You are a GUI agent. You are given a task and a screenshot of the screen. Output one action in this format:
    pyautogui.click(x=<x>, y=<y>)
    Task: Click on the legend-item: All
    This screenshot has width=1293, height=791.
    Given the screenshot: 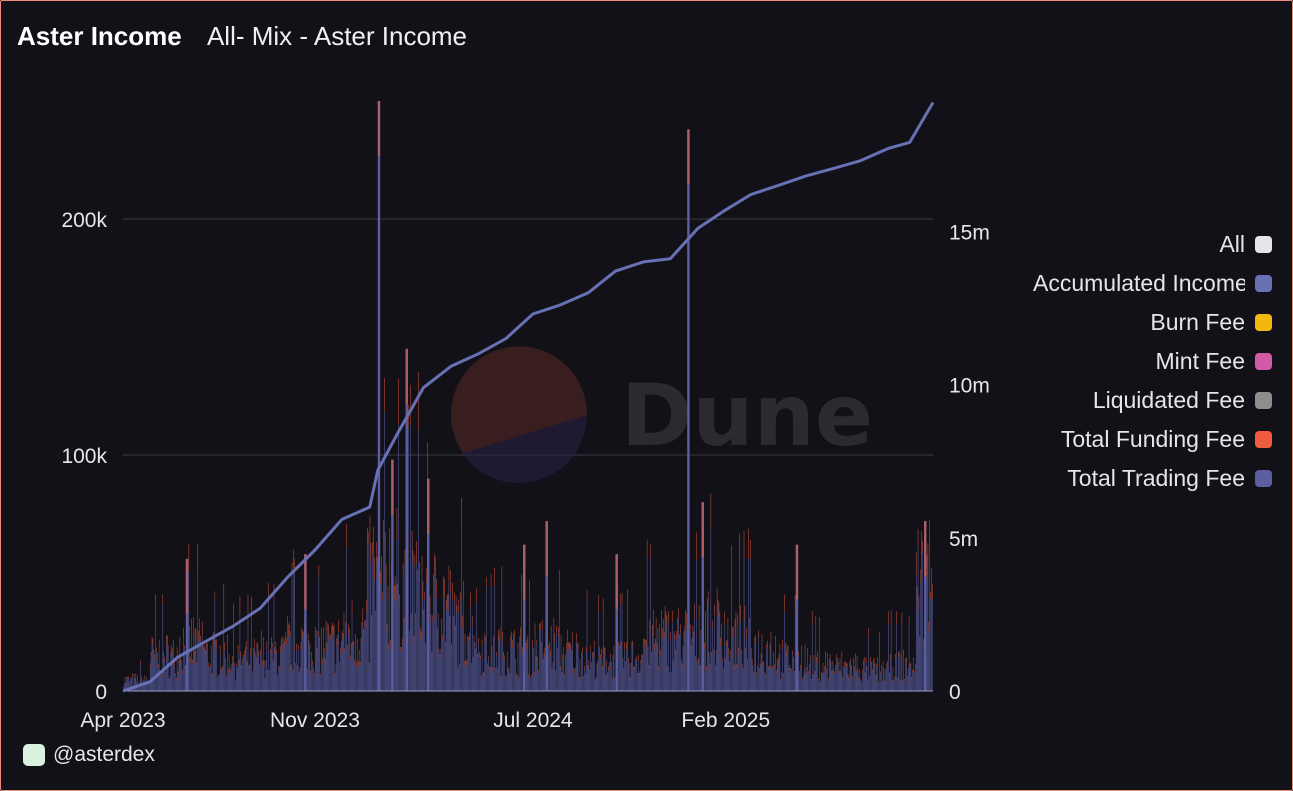 What is the action you would take?
    pyautogui.click(x=1122, y=244)
    